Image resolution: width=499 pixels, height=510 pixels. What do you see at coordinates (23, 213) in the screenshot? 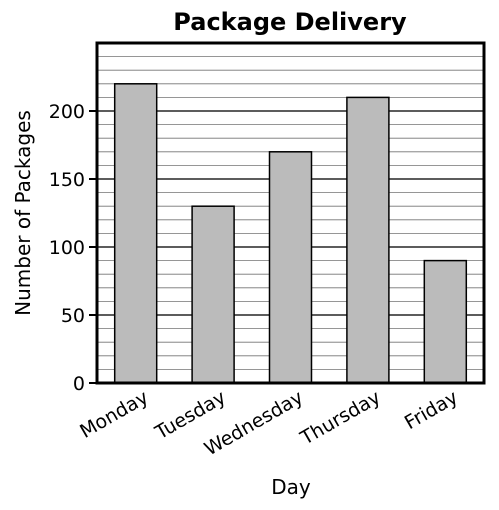
I see `y-axis-label: Number of Packages` at bounding box center [23, 213].